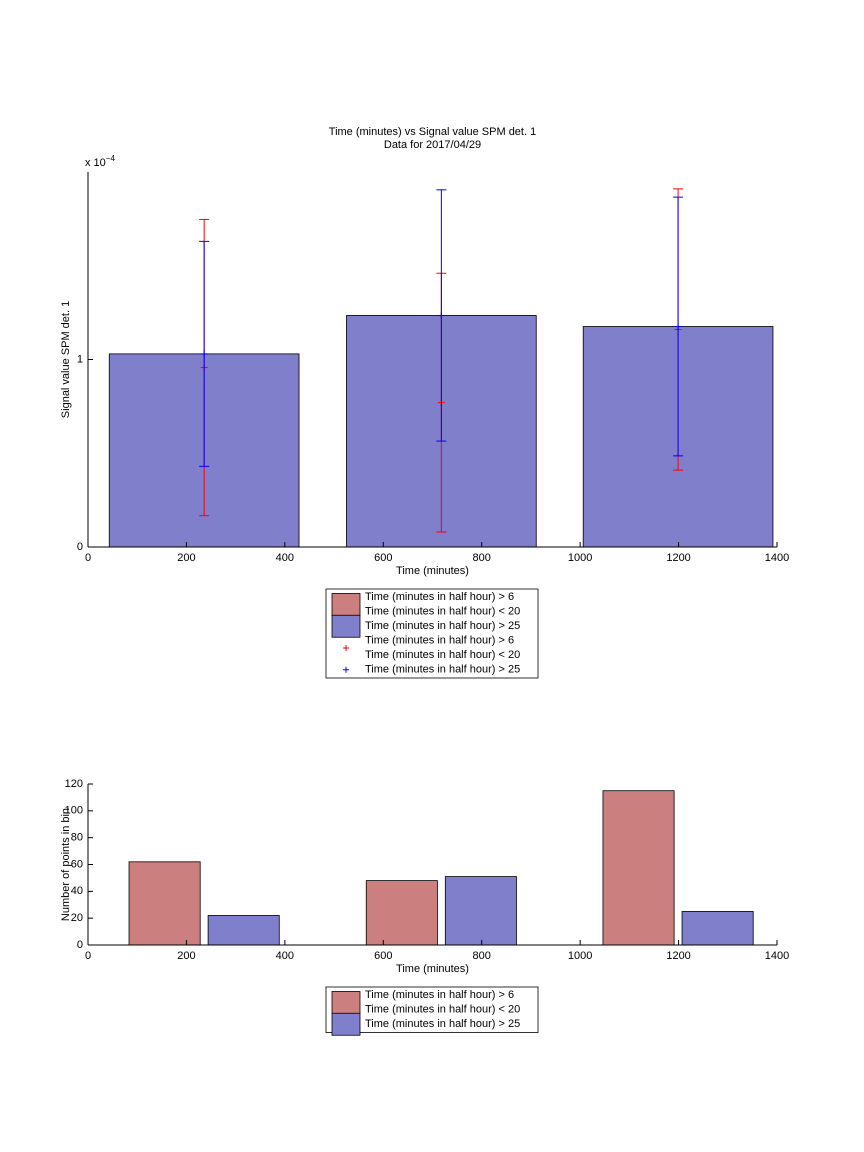  Describe the element at coordinates (74, 811) in the screenshot. I see `y-tick-label: 100` at that location.